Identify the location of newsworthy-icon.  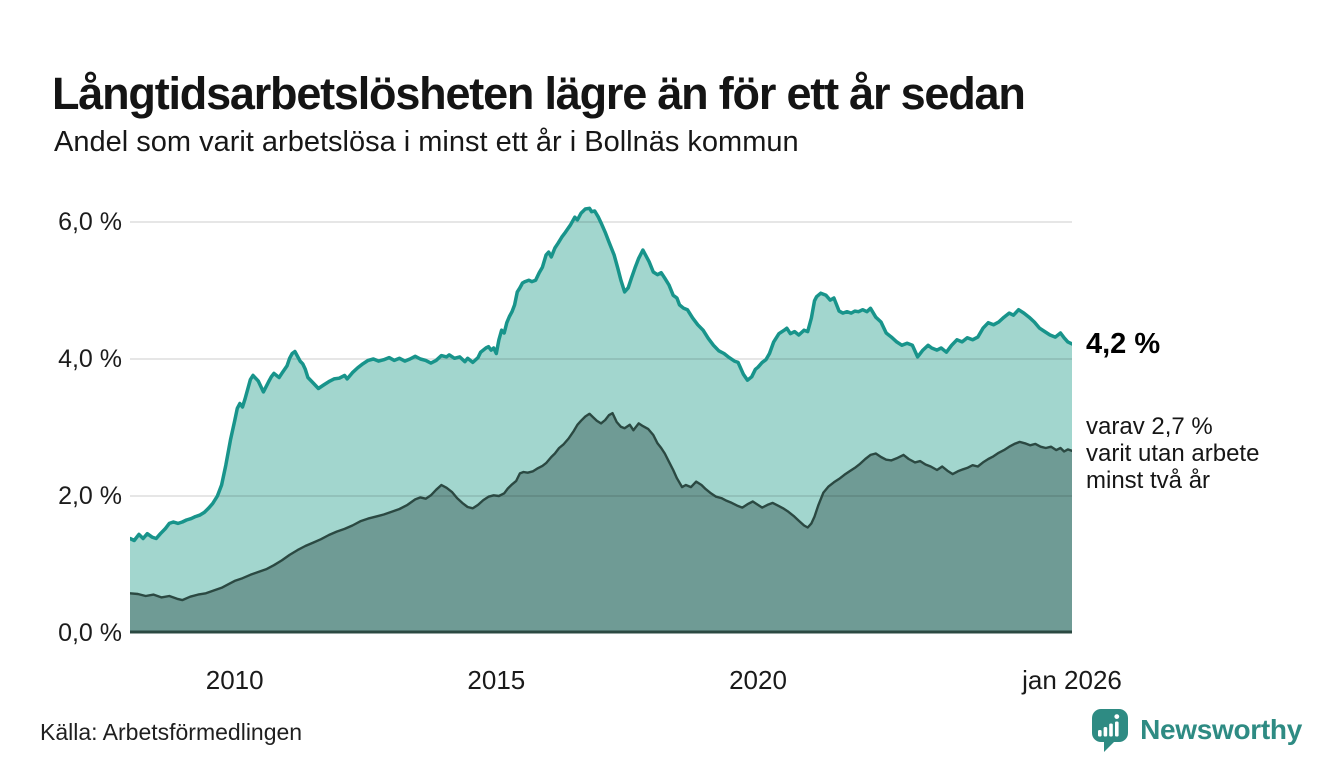
(1110, 730).